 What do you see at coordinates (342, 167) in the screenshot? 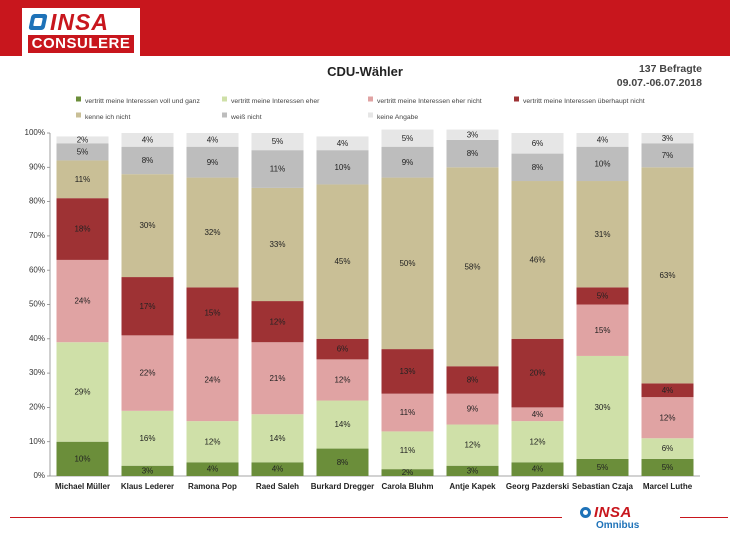
I see `data-label: 10%` at bounding box center [342, 167].